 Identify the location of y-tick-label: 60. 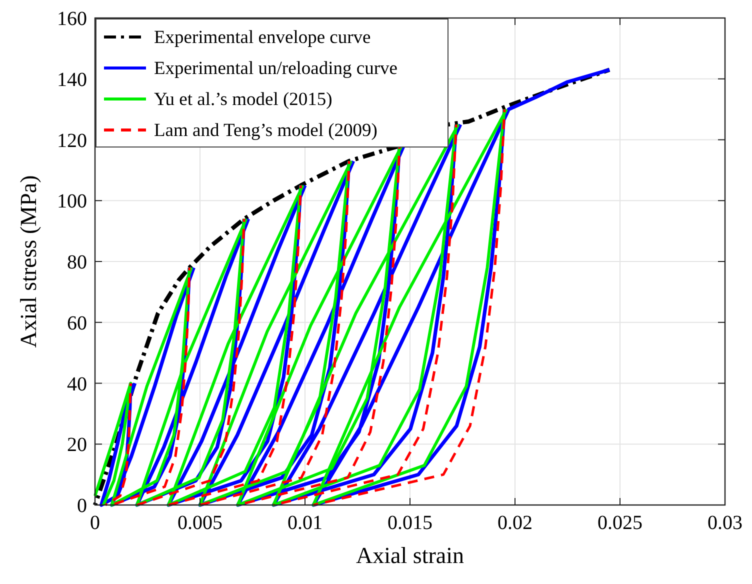
(77, 323).